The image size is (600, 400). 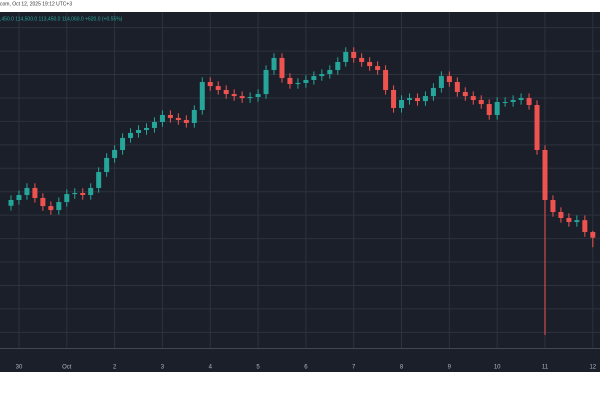 What do you see at coordinates (115, 368) in the screenshot?
I see `x-tick-label: 2` at bounding box center [115, 368].